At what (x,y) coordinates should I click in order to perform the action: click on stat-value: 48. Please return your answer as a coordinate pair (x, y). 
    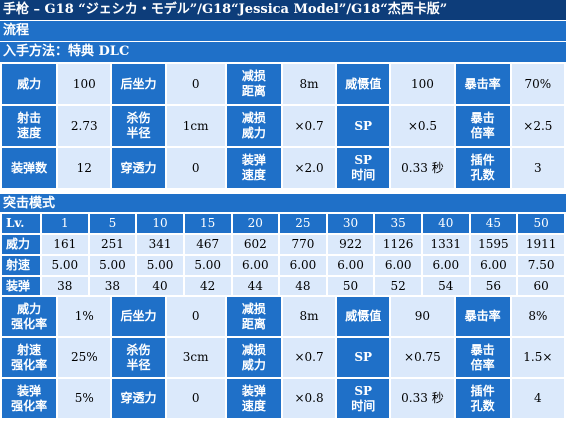
    Looking at the image, I should click on (303, 286).